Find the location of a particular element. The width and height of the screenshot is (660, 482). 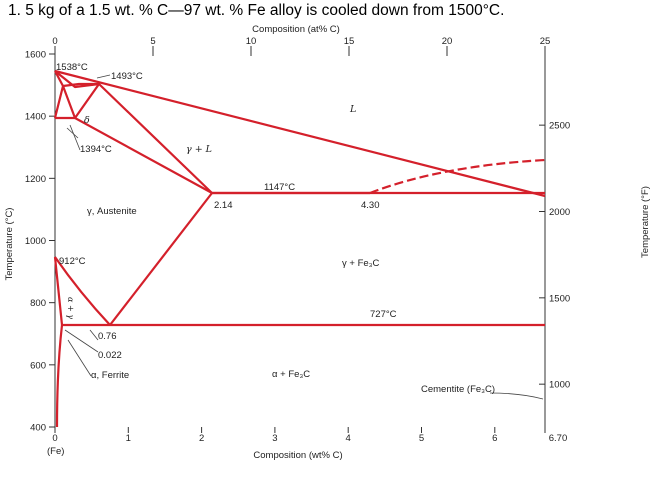

label-gamma-plus-fe3c: γ + Fe₃C is located at coordinates (361, 263).